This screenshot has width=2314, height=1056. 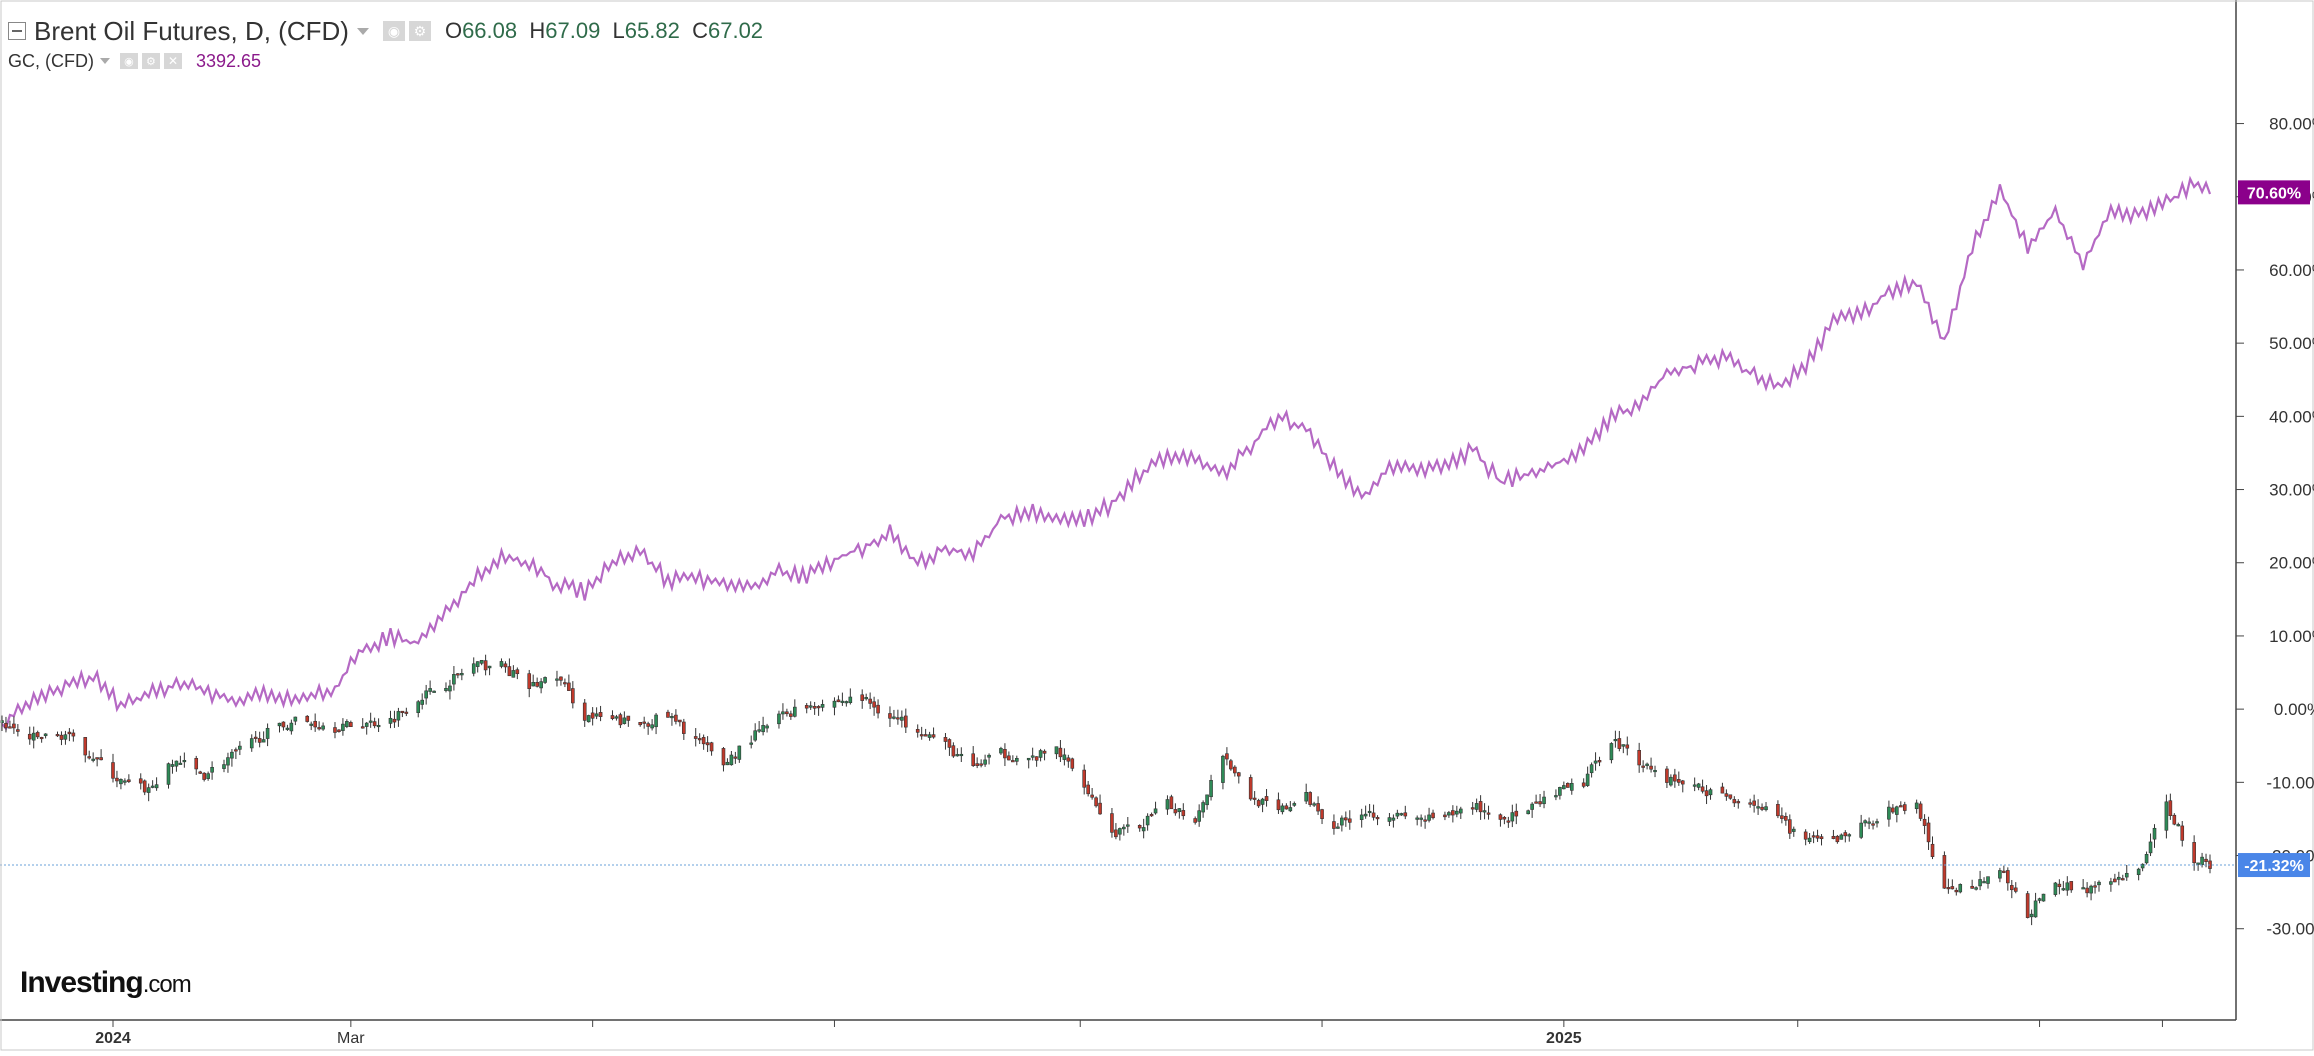 I want to click on collapse-legend-icon, so click(x=17, y=31).